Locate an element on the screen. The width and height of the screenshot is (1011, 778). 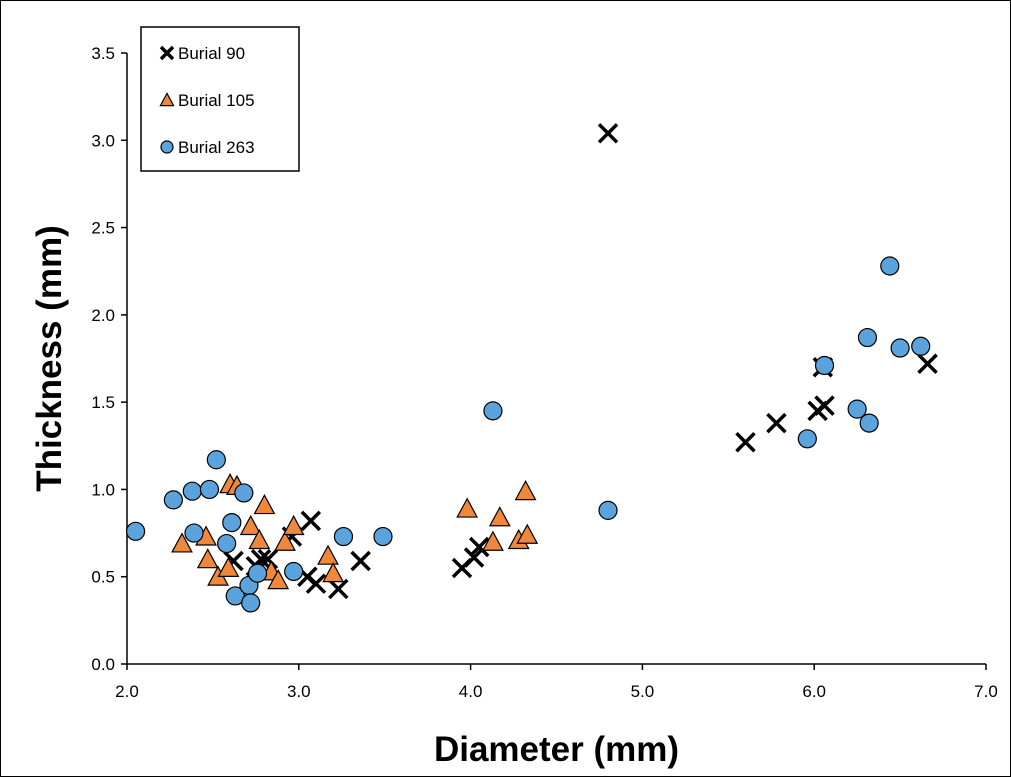
y-tick-label: 3.5 is located at coordinates (103, 53).